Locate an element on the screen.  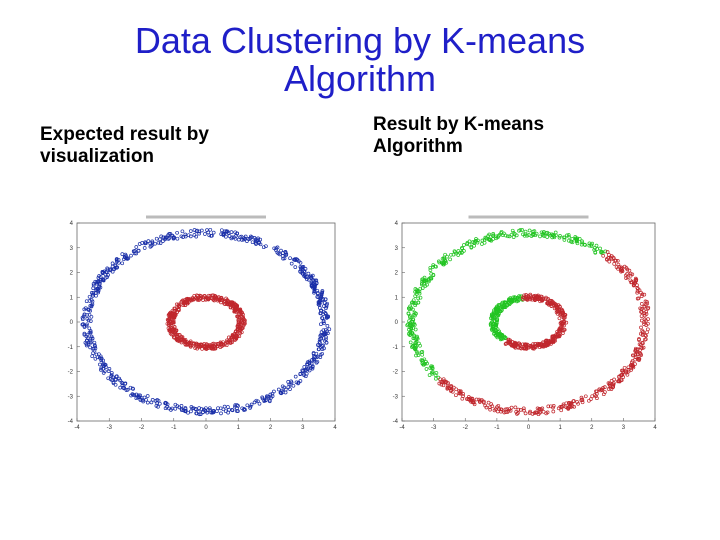
y-tick-label: -2 is located at coordinates (396, 373).